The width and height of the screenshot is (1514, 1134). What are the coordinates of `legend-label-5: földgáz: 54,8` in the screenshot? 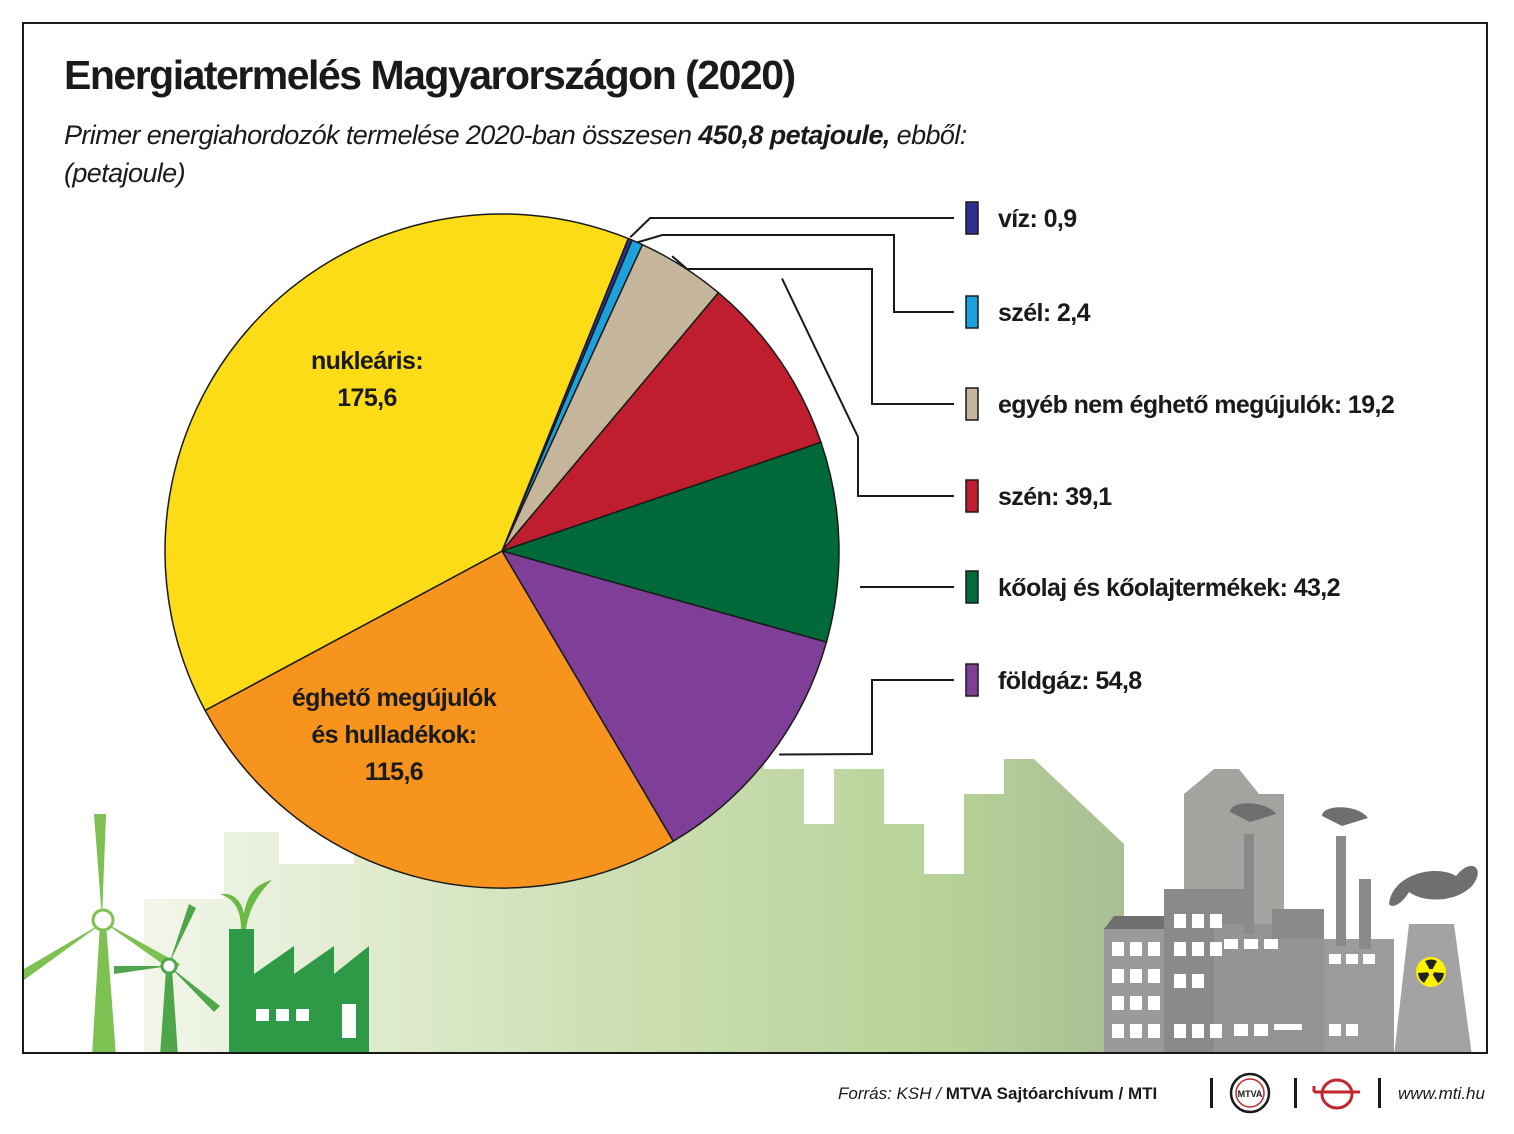 It's located at (1070, 681).